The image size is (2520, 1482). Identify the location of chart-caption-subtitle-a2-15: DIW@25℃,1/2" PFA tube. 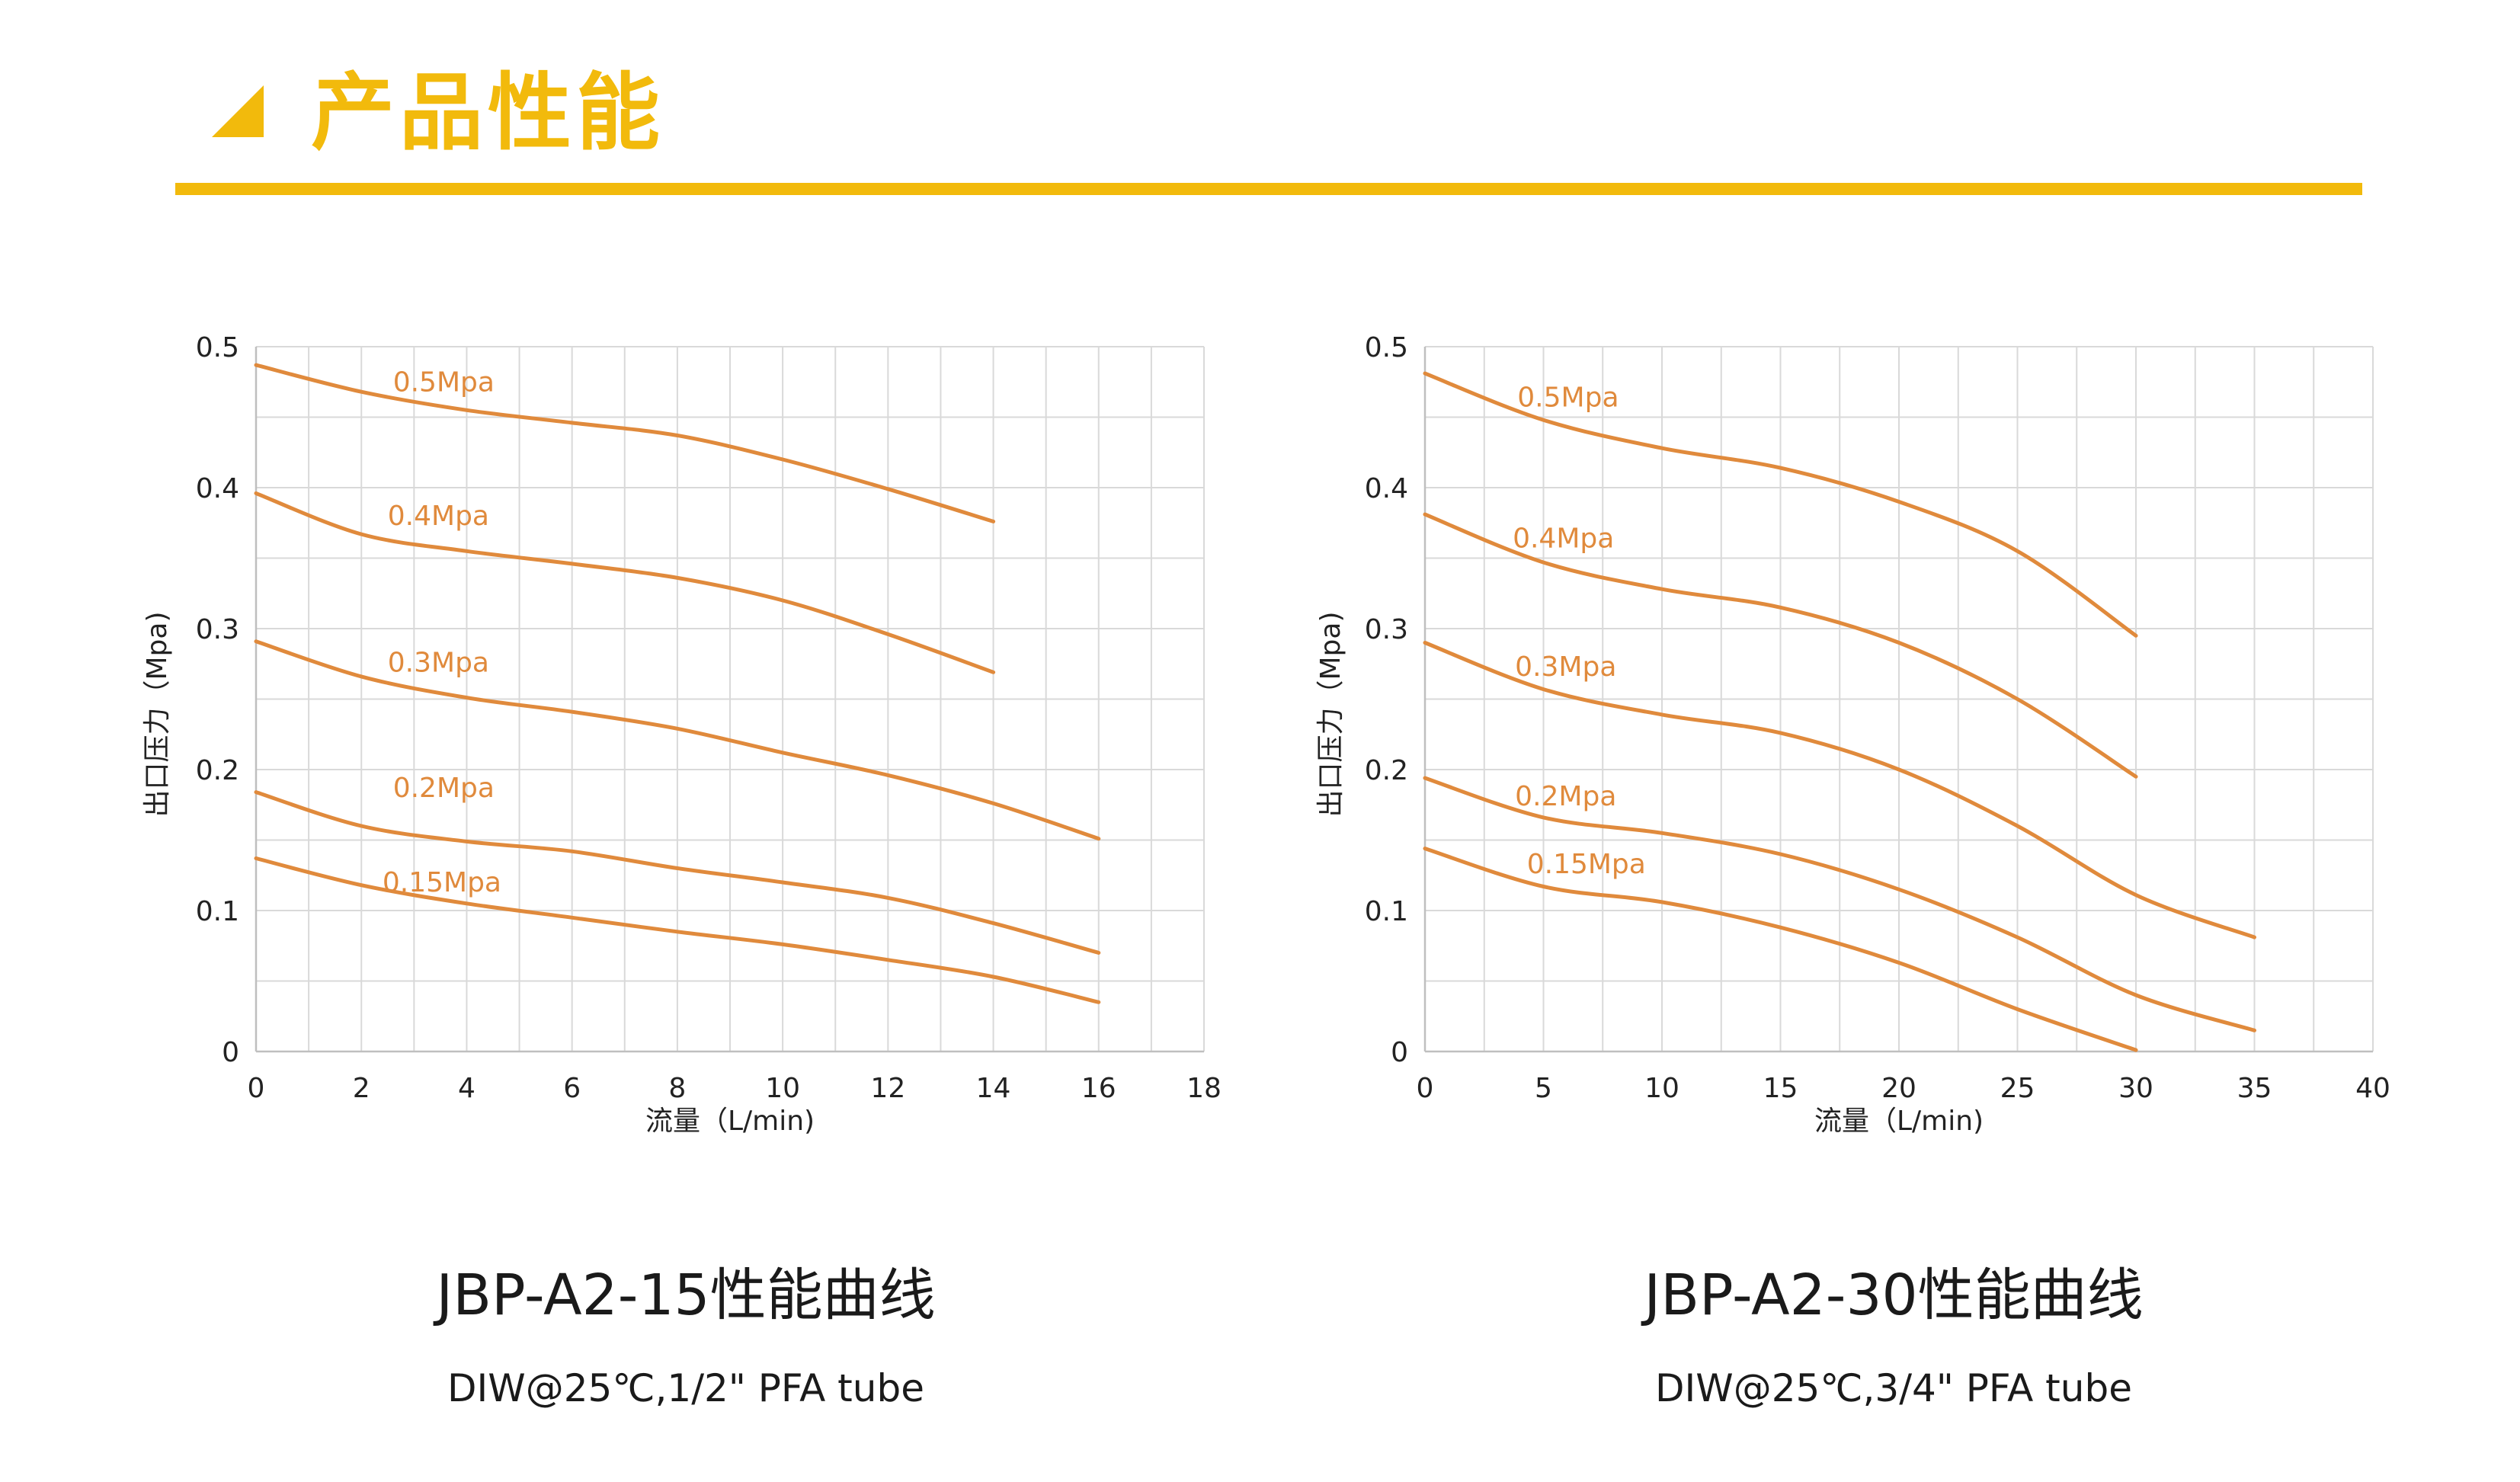
(685, 1388).